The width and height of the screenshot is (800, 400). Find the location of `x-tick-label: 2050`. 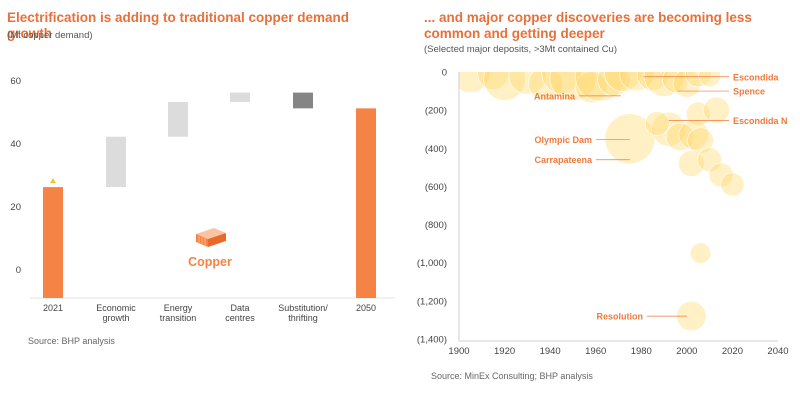

x-tick-label: 2050 is located at coordinates (366, 308).